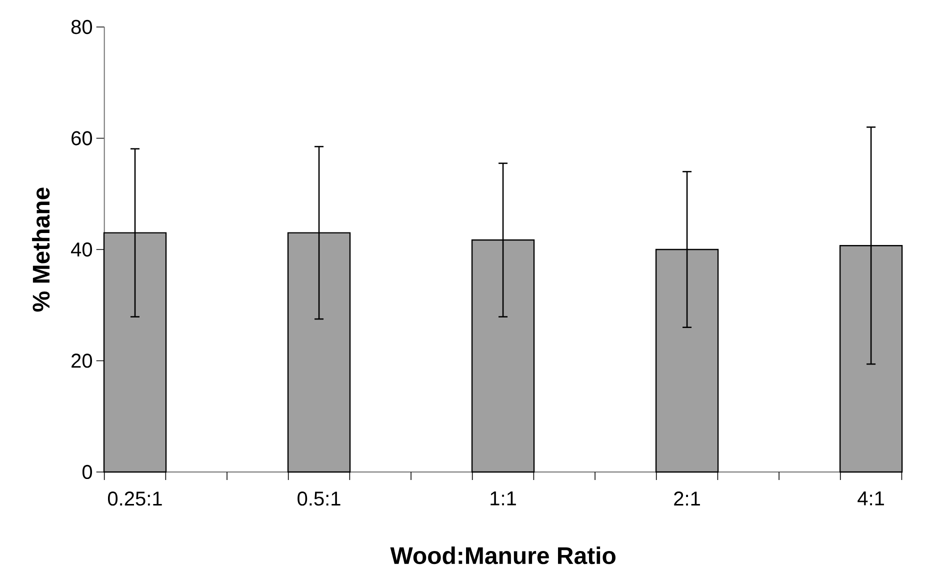  I want to click on y-tick-label: 0, so click(87, 472).